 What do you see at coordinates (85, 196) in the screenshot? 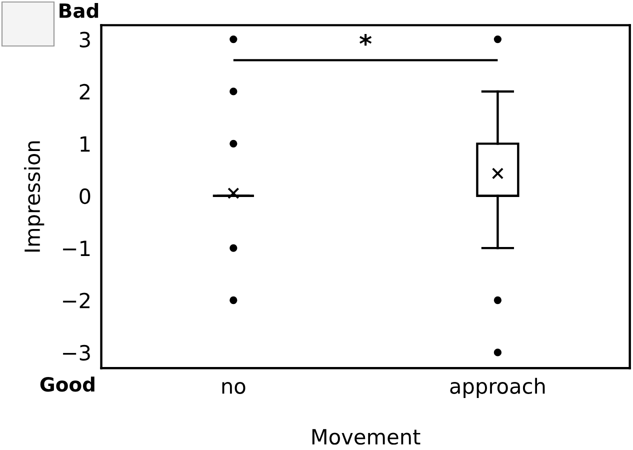
I see `y-tick-label: 0` at bounding box center [85, 196].